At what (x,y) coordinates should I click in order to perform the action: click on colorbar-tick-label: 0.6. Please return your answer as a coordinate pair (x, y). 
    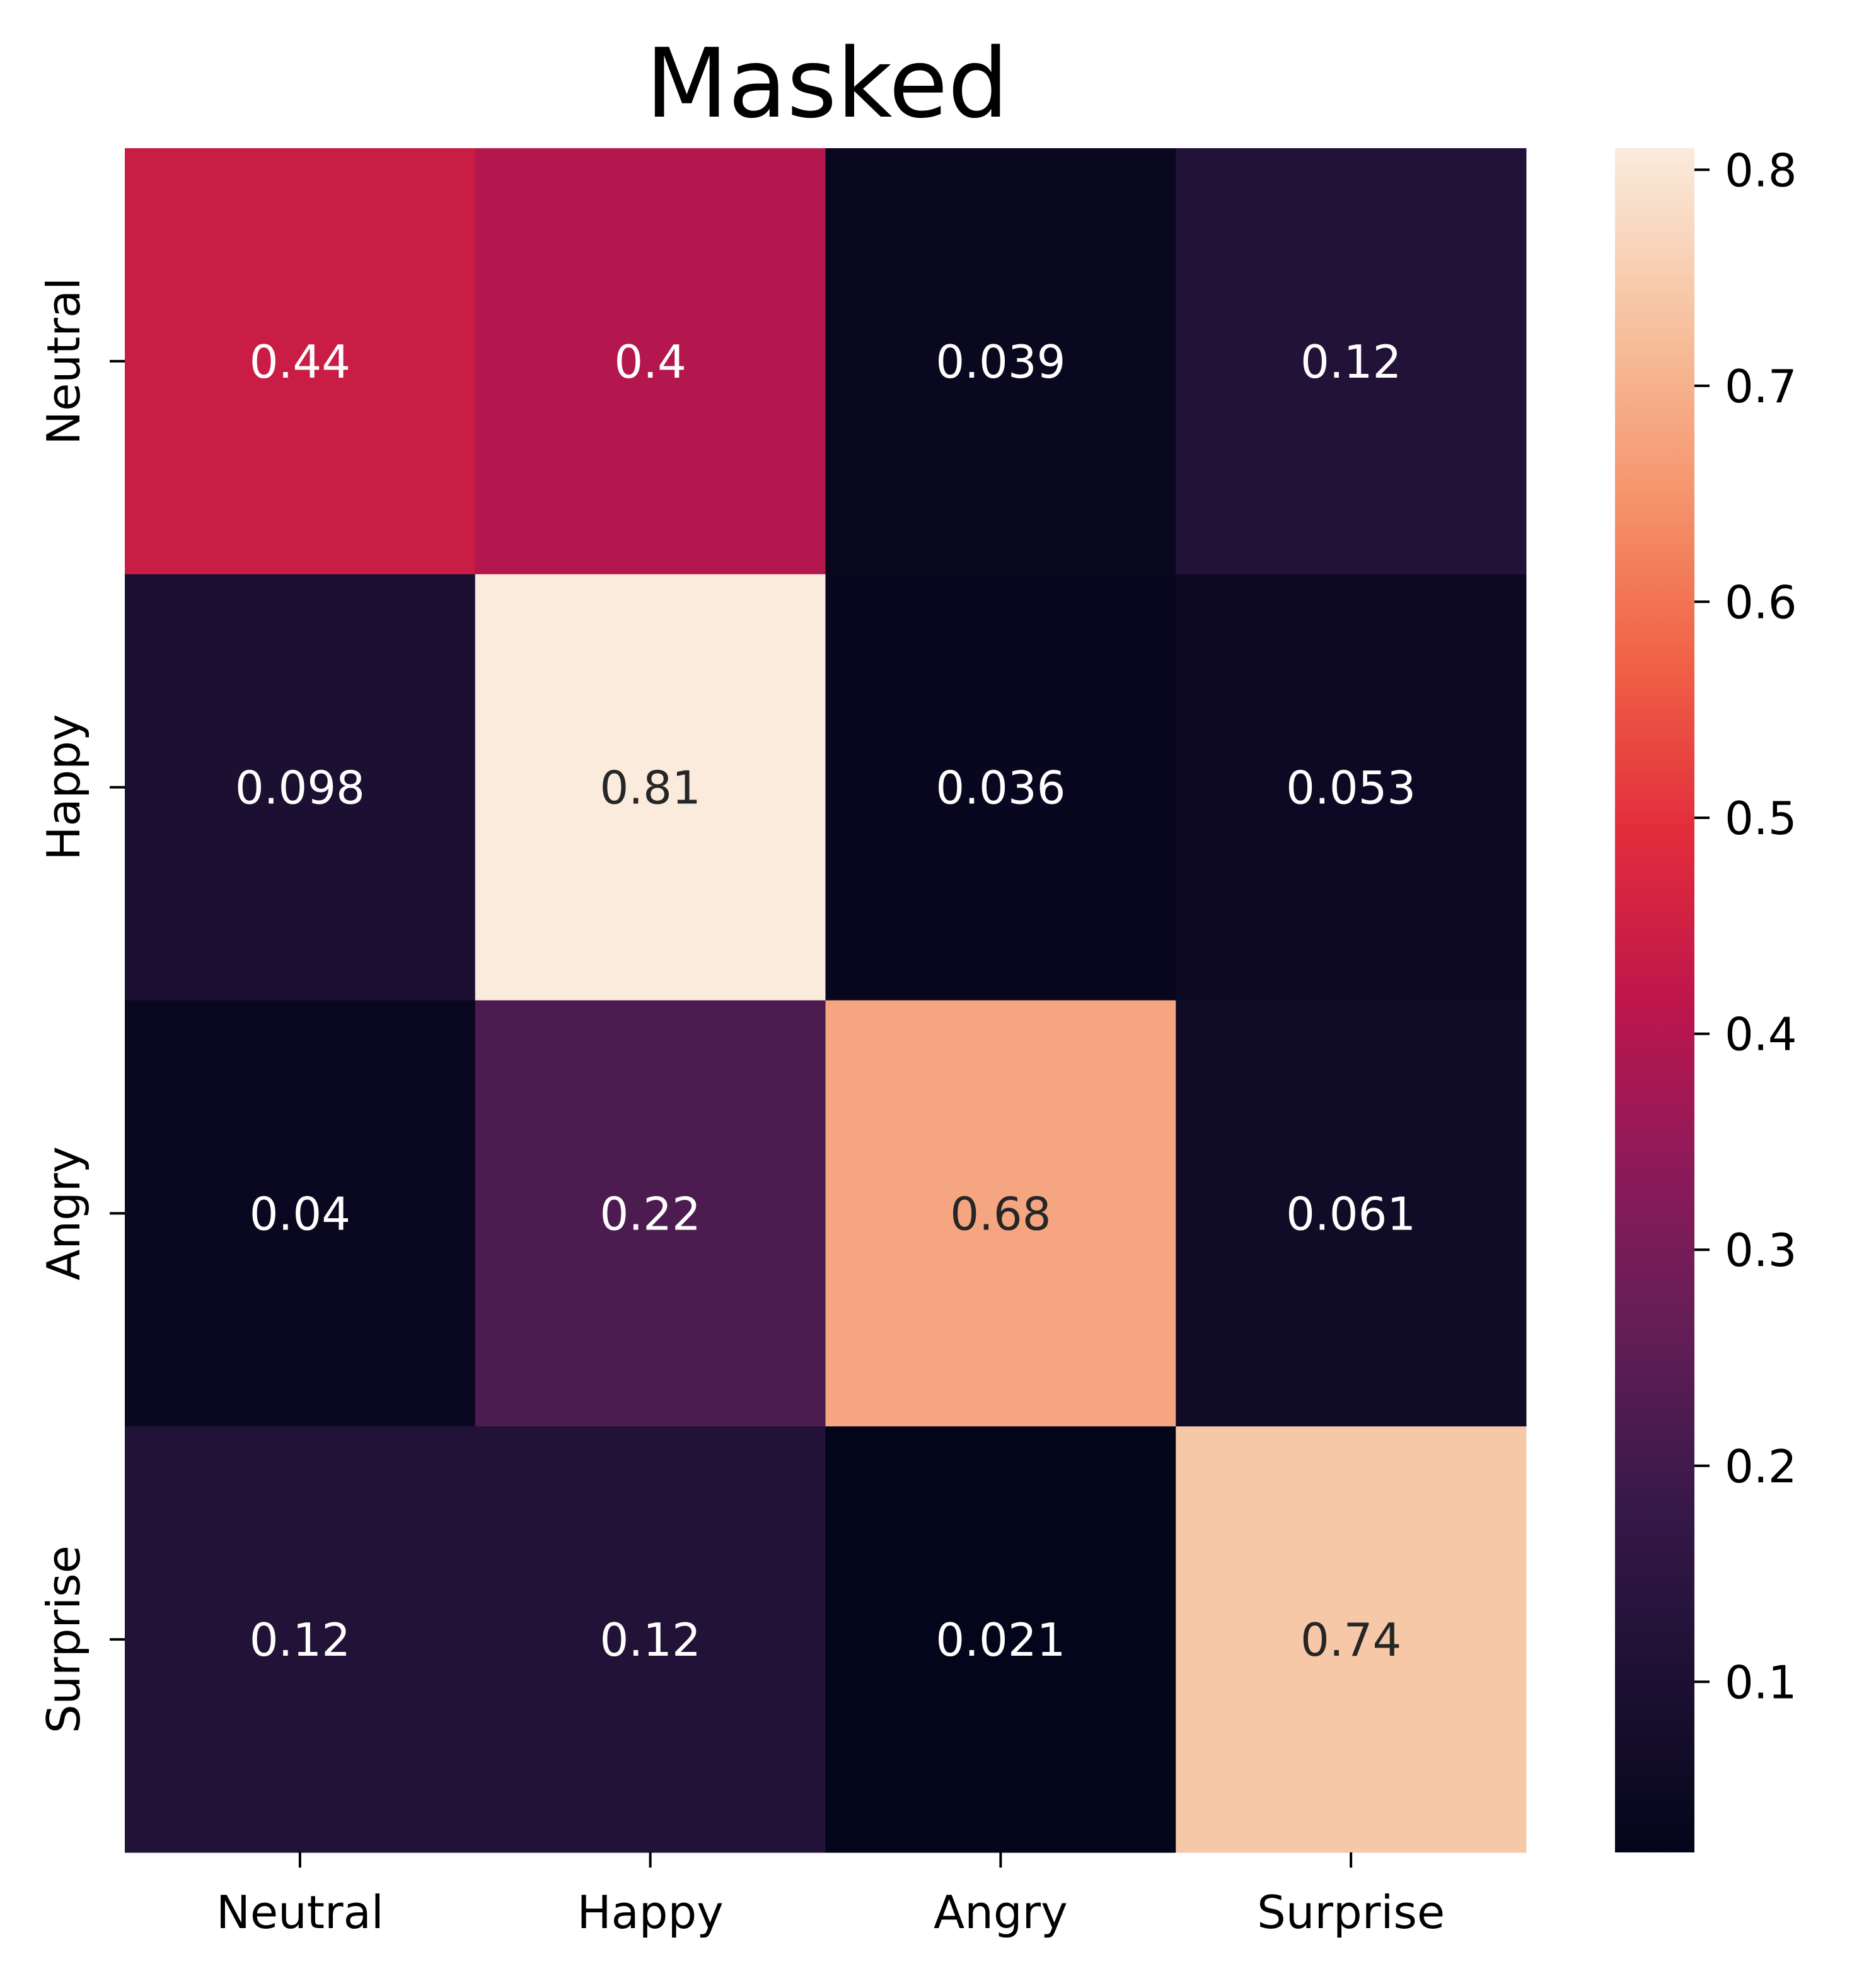
    Looking at the image, I should click on (1761, 603).